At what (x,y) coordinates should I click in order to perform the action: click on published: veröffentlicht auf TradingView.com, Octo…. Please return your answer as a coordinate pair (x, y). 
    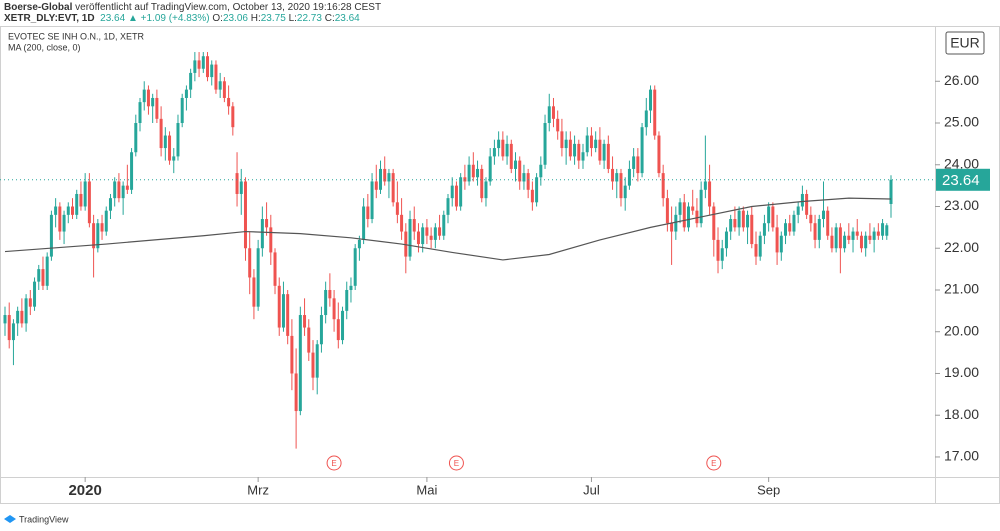
    Looking at the image, I should click on (228, 7).